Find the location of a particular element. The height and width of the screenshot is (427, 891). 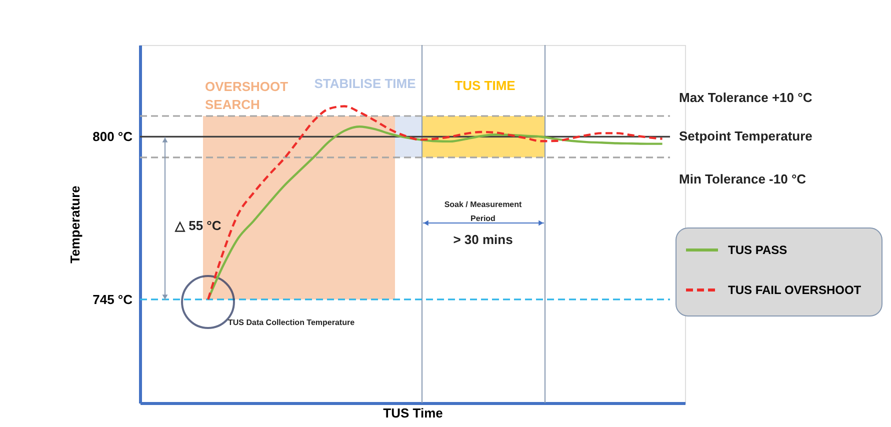

legend-label: TUS FAIL OVERSHOOT is located at coordinates (795, 290).